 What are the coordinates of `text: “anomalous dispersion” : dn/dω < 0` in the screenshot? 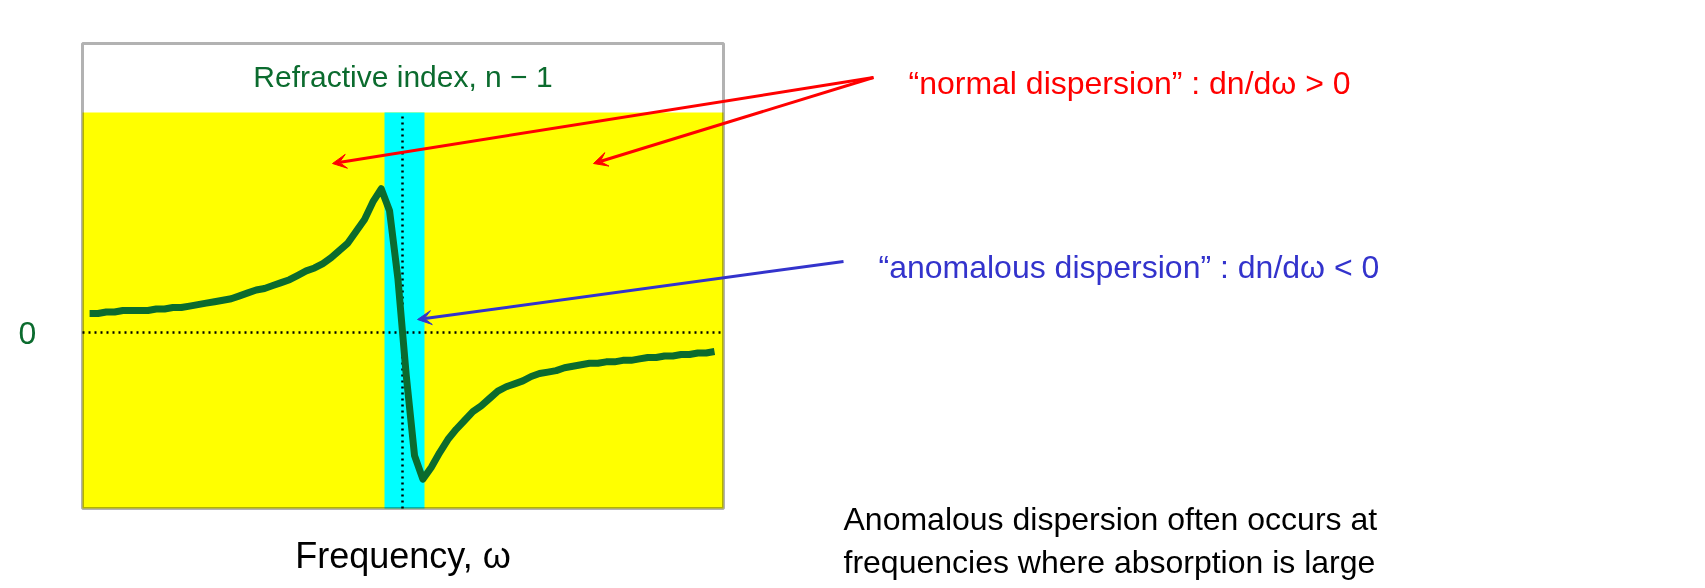 It's located at (1129, 266).